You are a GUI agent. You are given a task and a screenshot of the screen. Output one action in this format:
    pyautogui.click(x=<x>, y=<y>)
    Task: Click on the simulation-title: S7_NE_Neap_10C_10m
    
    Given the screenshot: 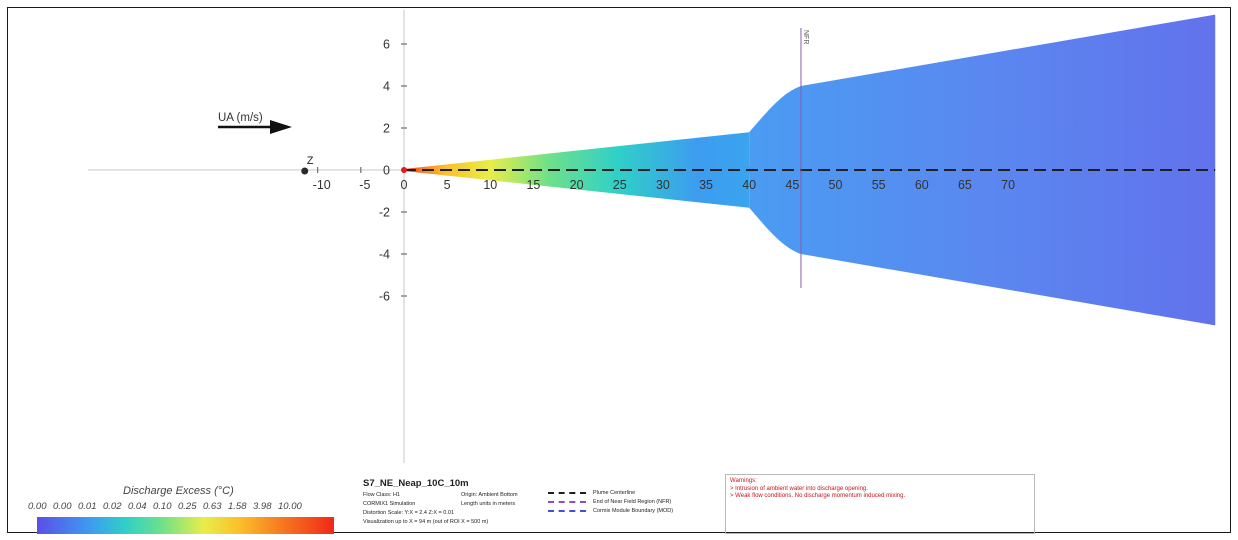 What is the action you would take?
    pyautogui.click(x=416, y=483)
    